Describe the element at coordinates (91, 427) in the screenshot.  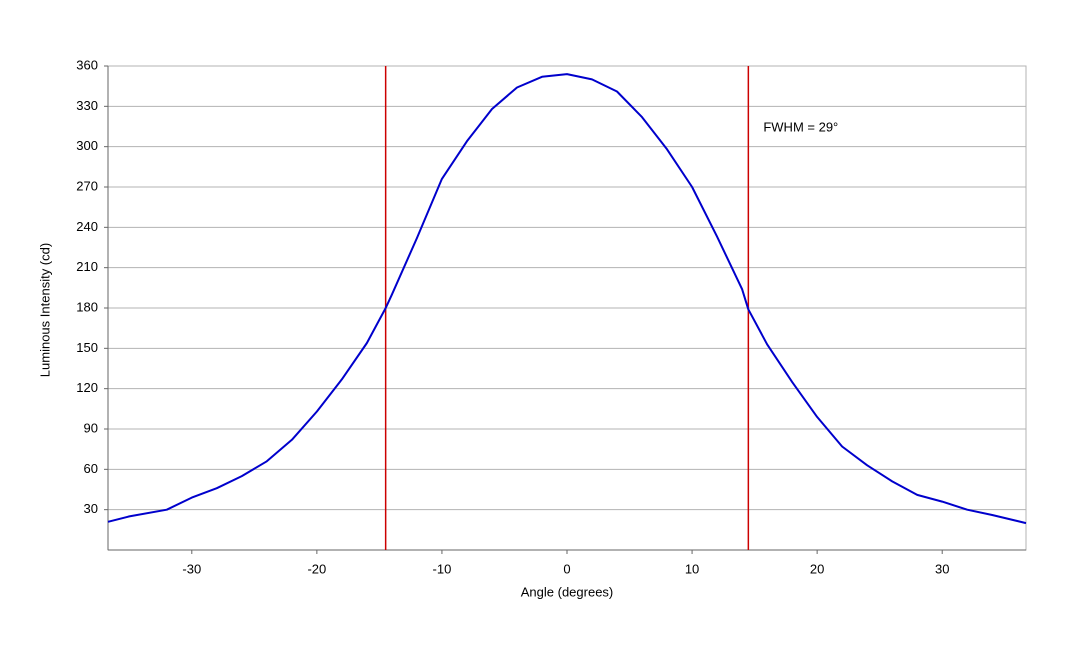
I see `y-tick-label: 90` at that location.